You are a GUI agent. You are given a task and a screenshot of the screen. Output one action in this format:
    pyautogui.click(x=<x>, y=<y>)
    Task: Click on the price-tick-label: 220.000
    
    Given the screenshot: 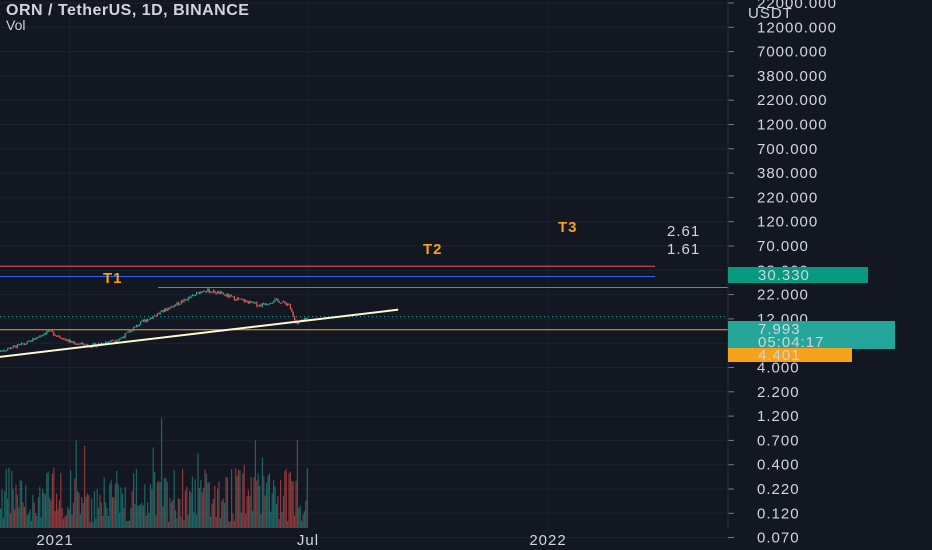 What is the action you would take?
    pyautogui.click(x=787, y=197)
    